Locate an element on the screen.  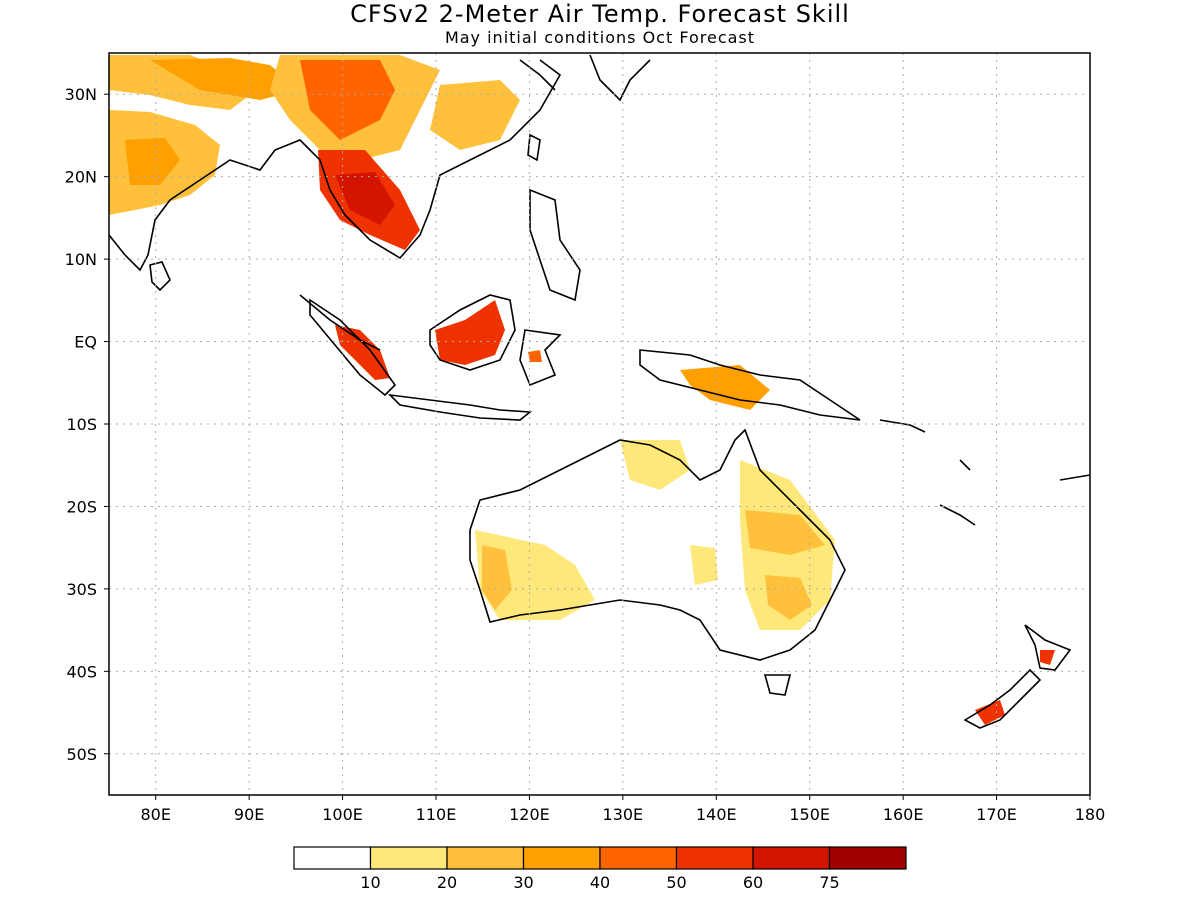
coast-java is located at coordinates (460, 407).